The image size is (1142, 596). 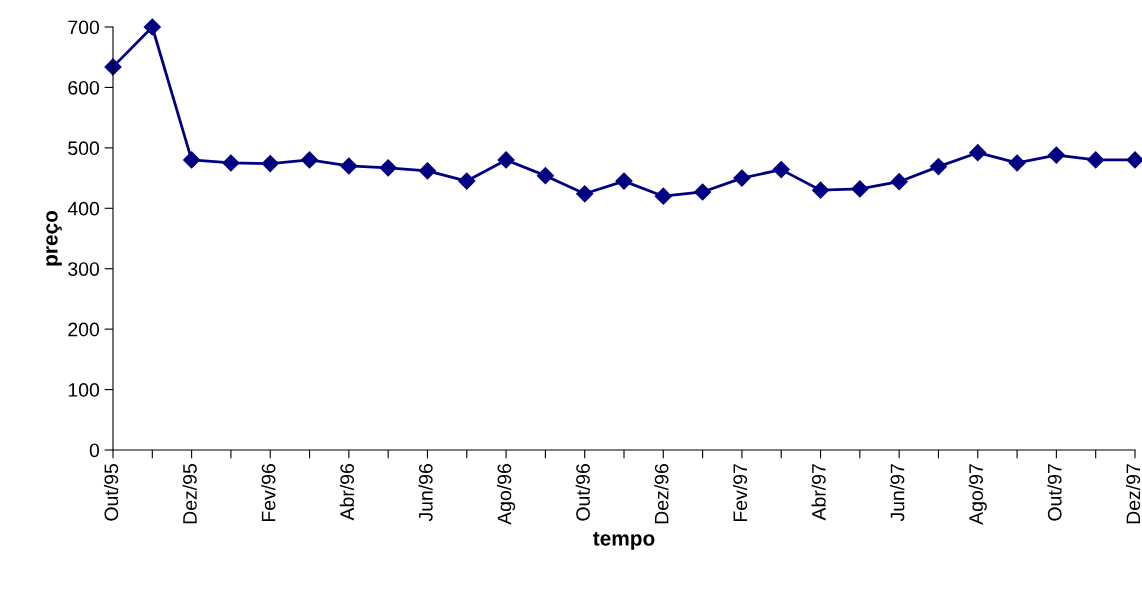 What do you see at coordinates (1054, 492) in the screenshot?
I see `x-tick-label: Out/97` at bounding box center [1054, 492].